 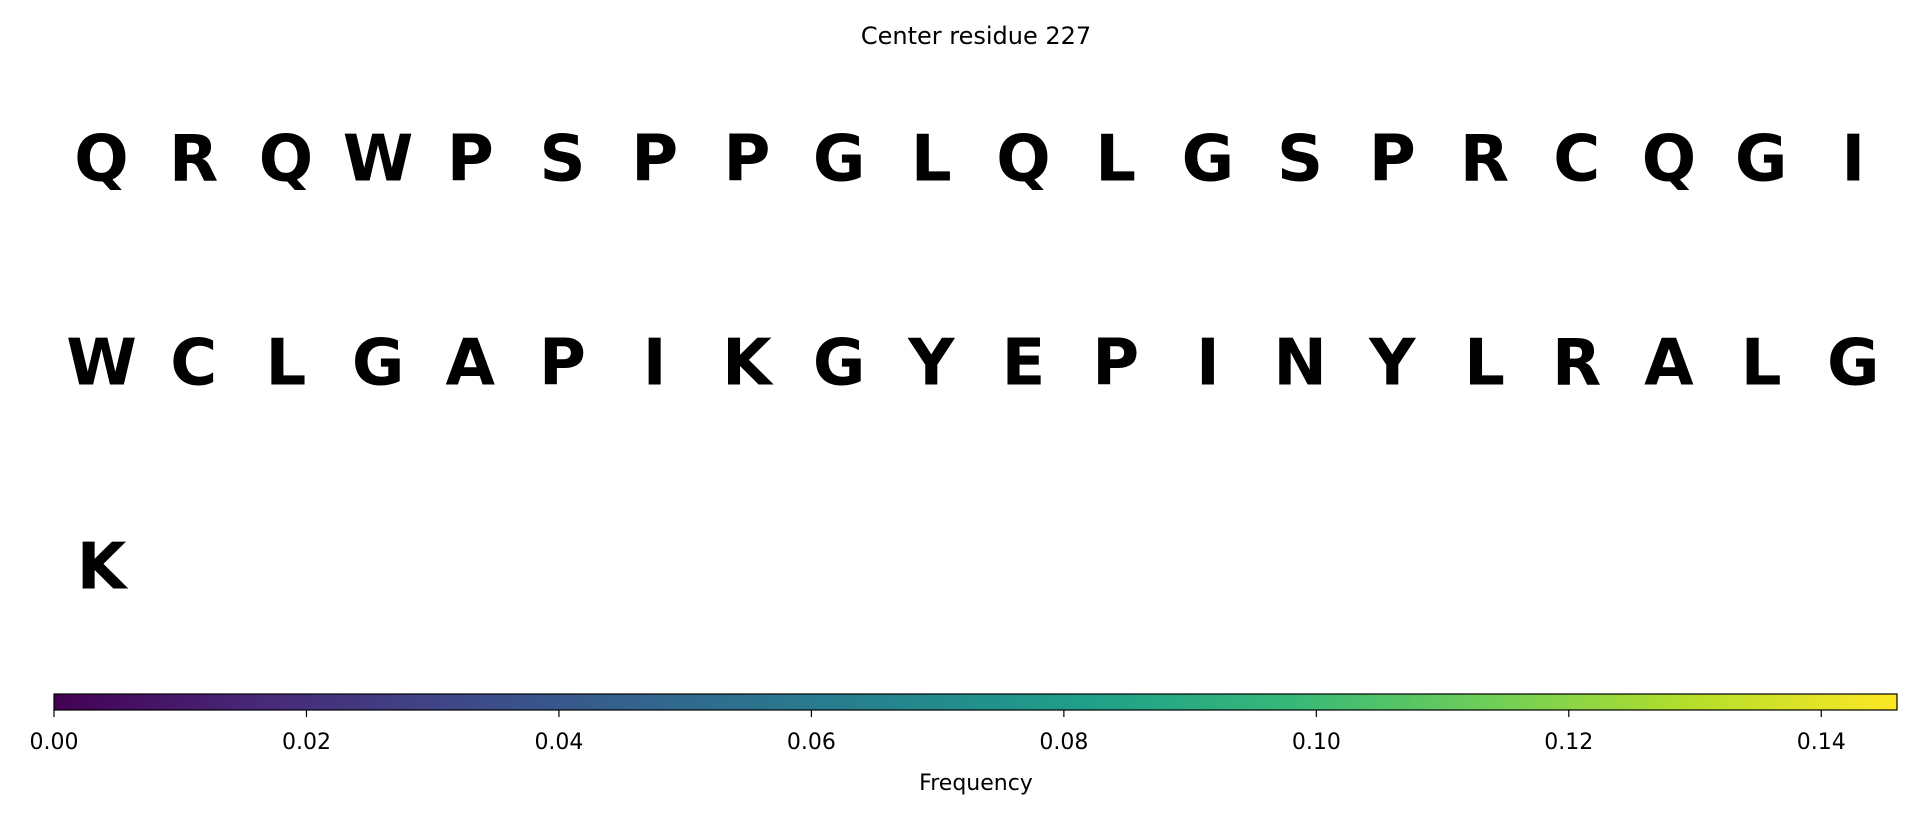 I want to click on residue: N, so click(x=1300, y=364).